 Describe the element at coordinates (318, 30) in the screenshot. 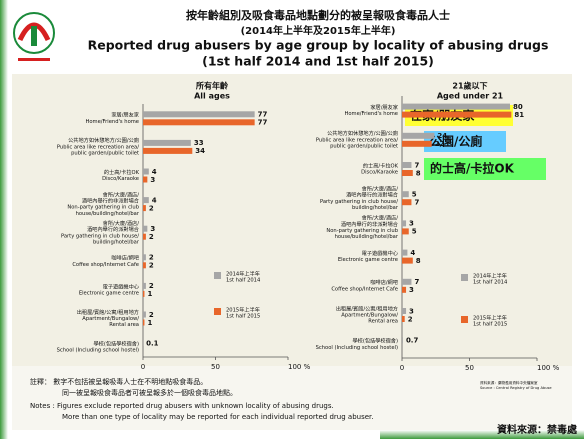

I see `period-zh: (2014年上半年及2015年上半年)` at that location.